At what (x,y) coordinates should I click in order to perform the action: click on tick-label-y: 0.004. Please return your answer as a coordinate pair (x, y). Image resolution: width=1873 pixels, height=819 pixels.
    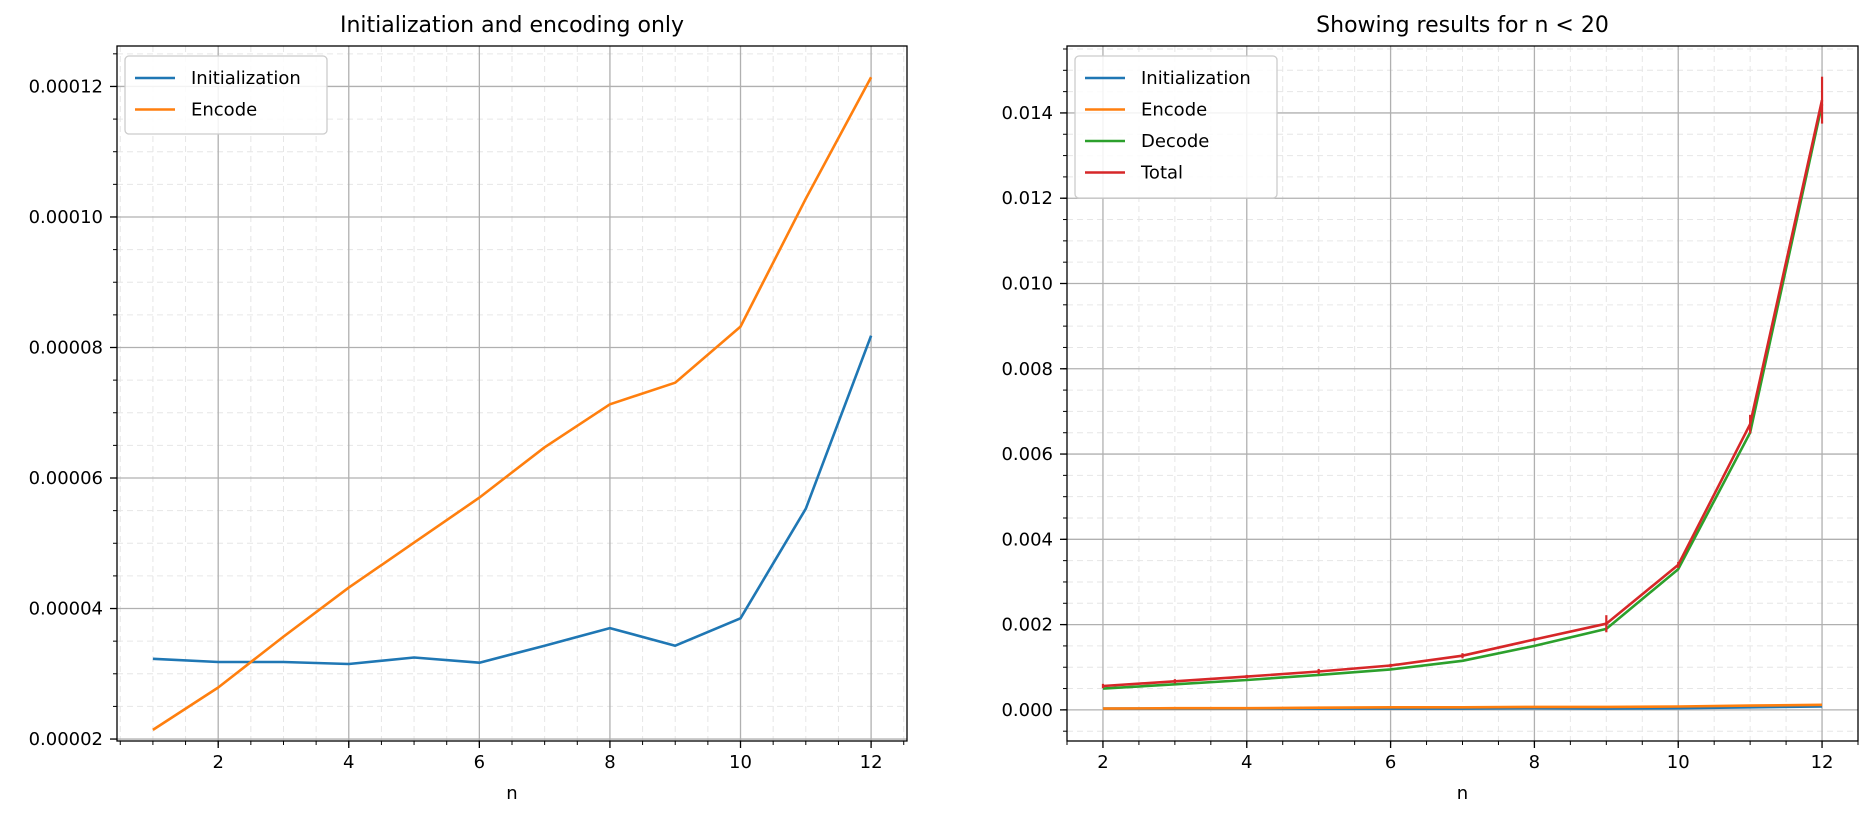
    Looking at the image, I should click on (1027, 539).